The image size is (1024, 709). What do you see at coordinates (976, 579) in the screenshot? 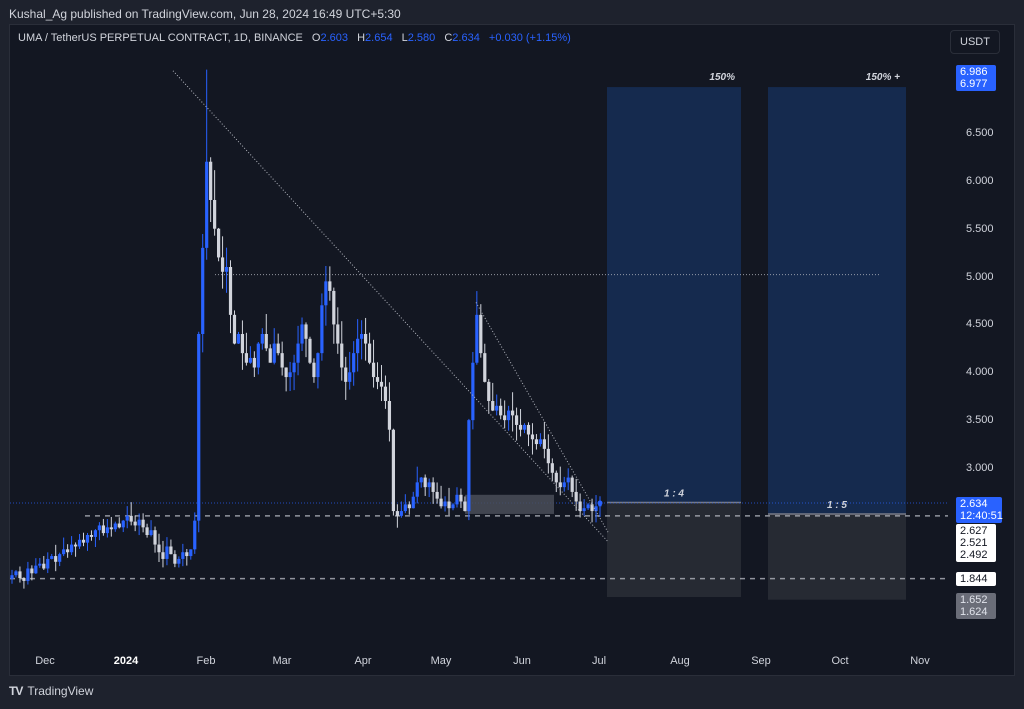
I see `price-tag: 1.844` at bounding box center [976, 579].